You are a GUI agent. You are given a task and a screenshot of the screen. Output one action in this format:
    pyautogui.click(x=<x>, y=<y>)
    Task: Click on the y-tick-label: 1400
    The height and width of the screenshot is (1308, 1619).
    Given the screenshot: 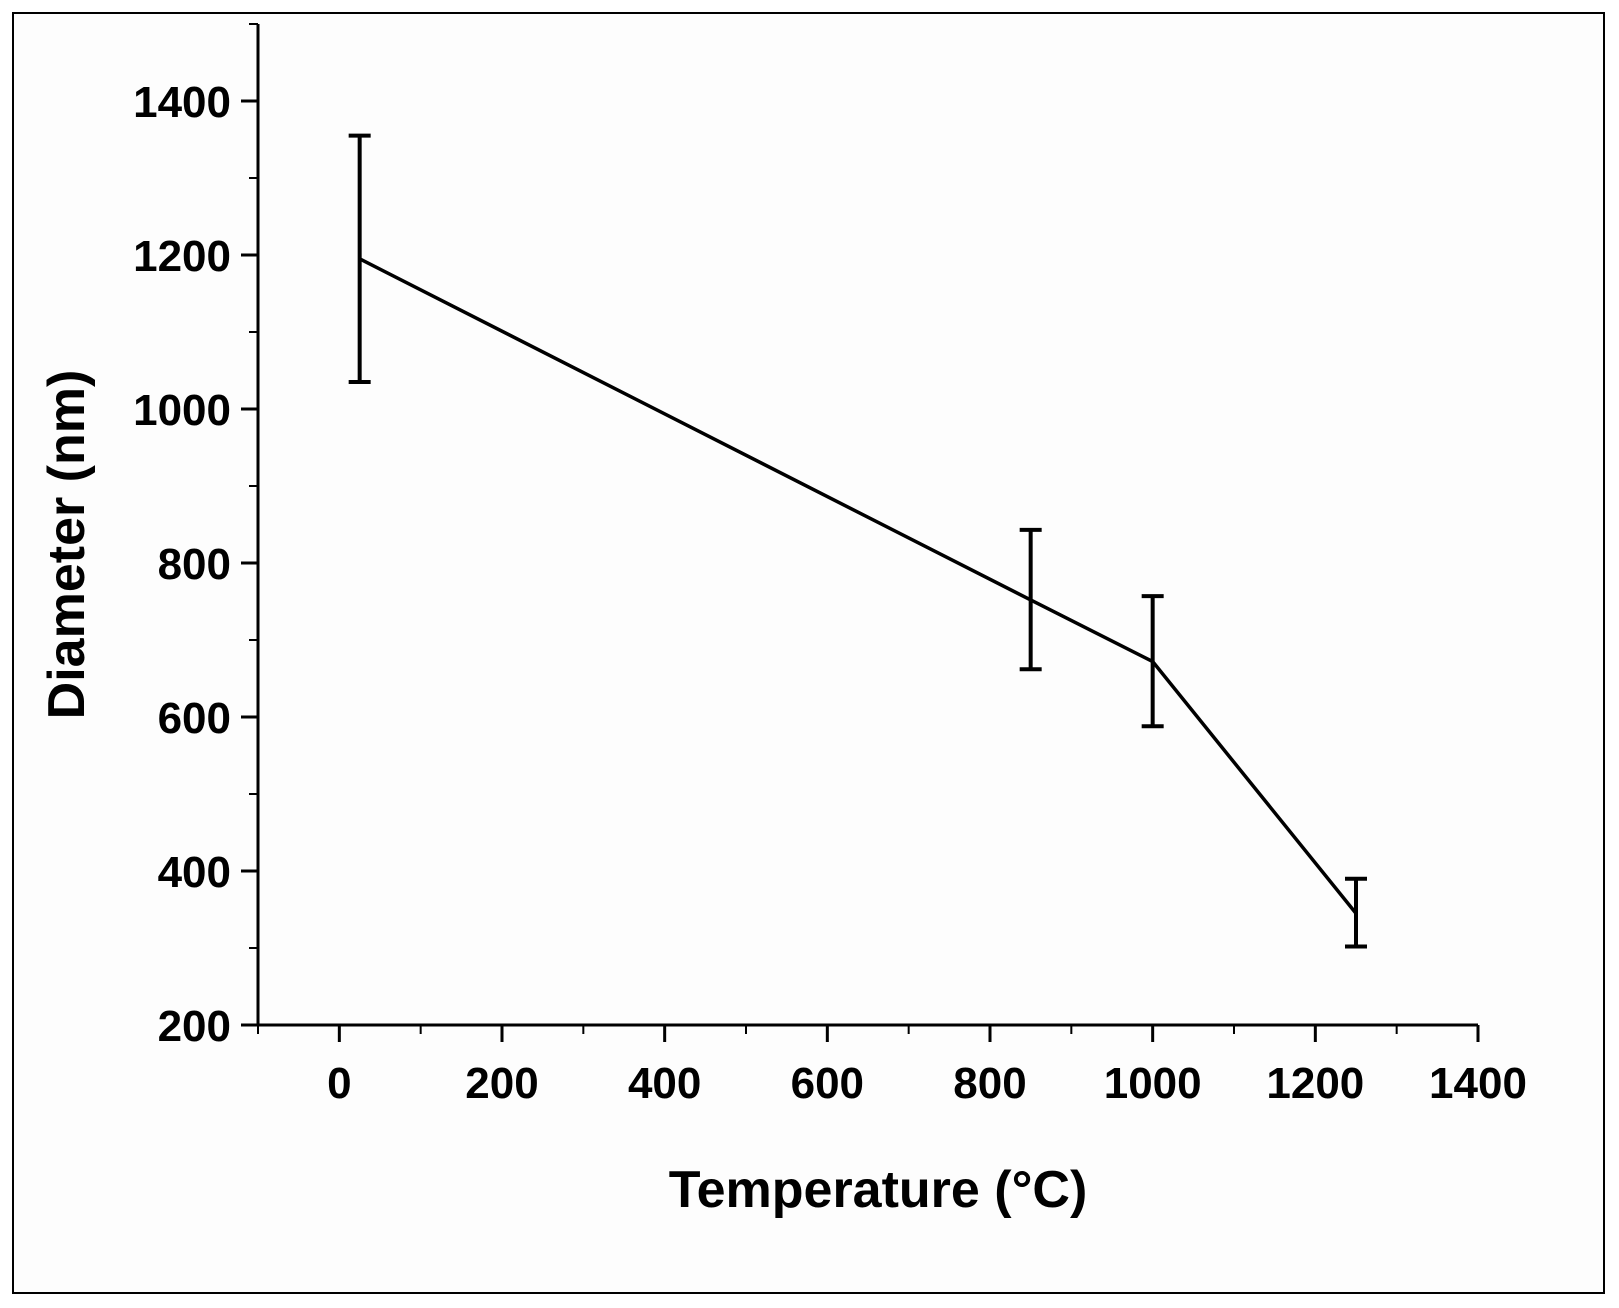 What is the action you would take?
    pyautogui.click(x=182, y=102)
    